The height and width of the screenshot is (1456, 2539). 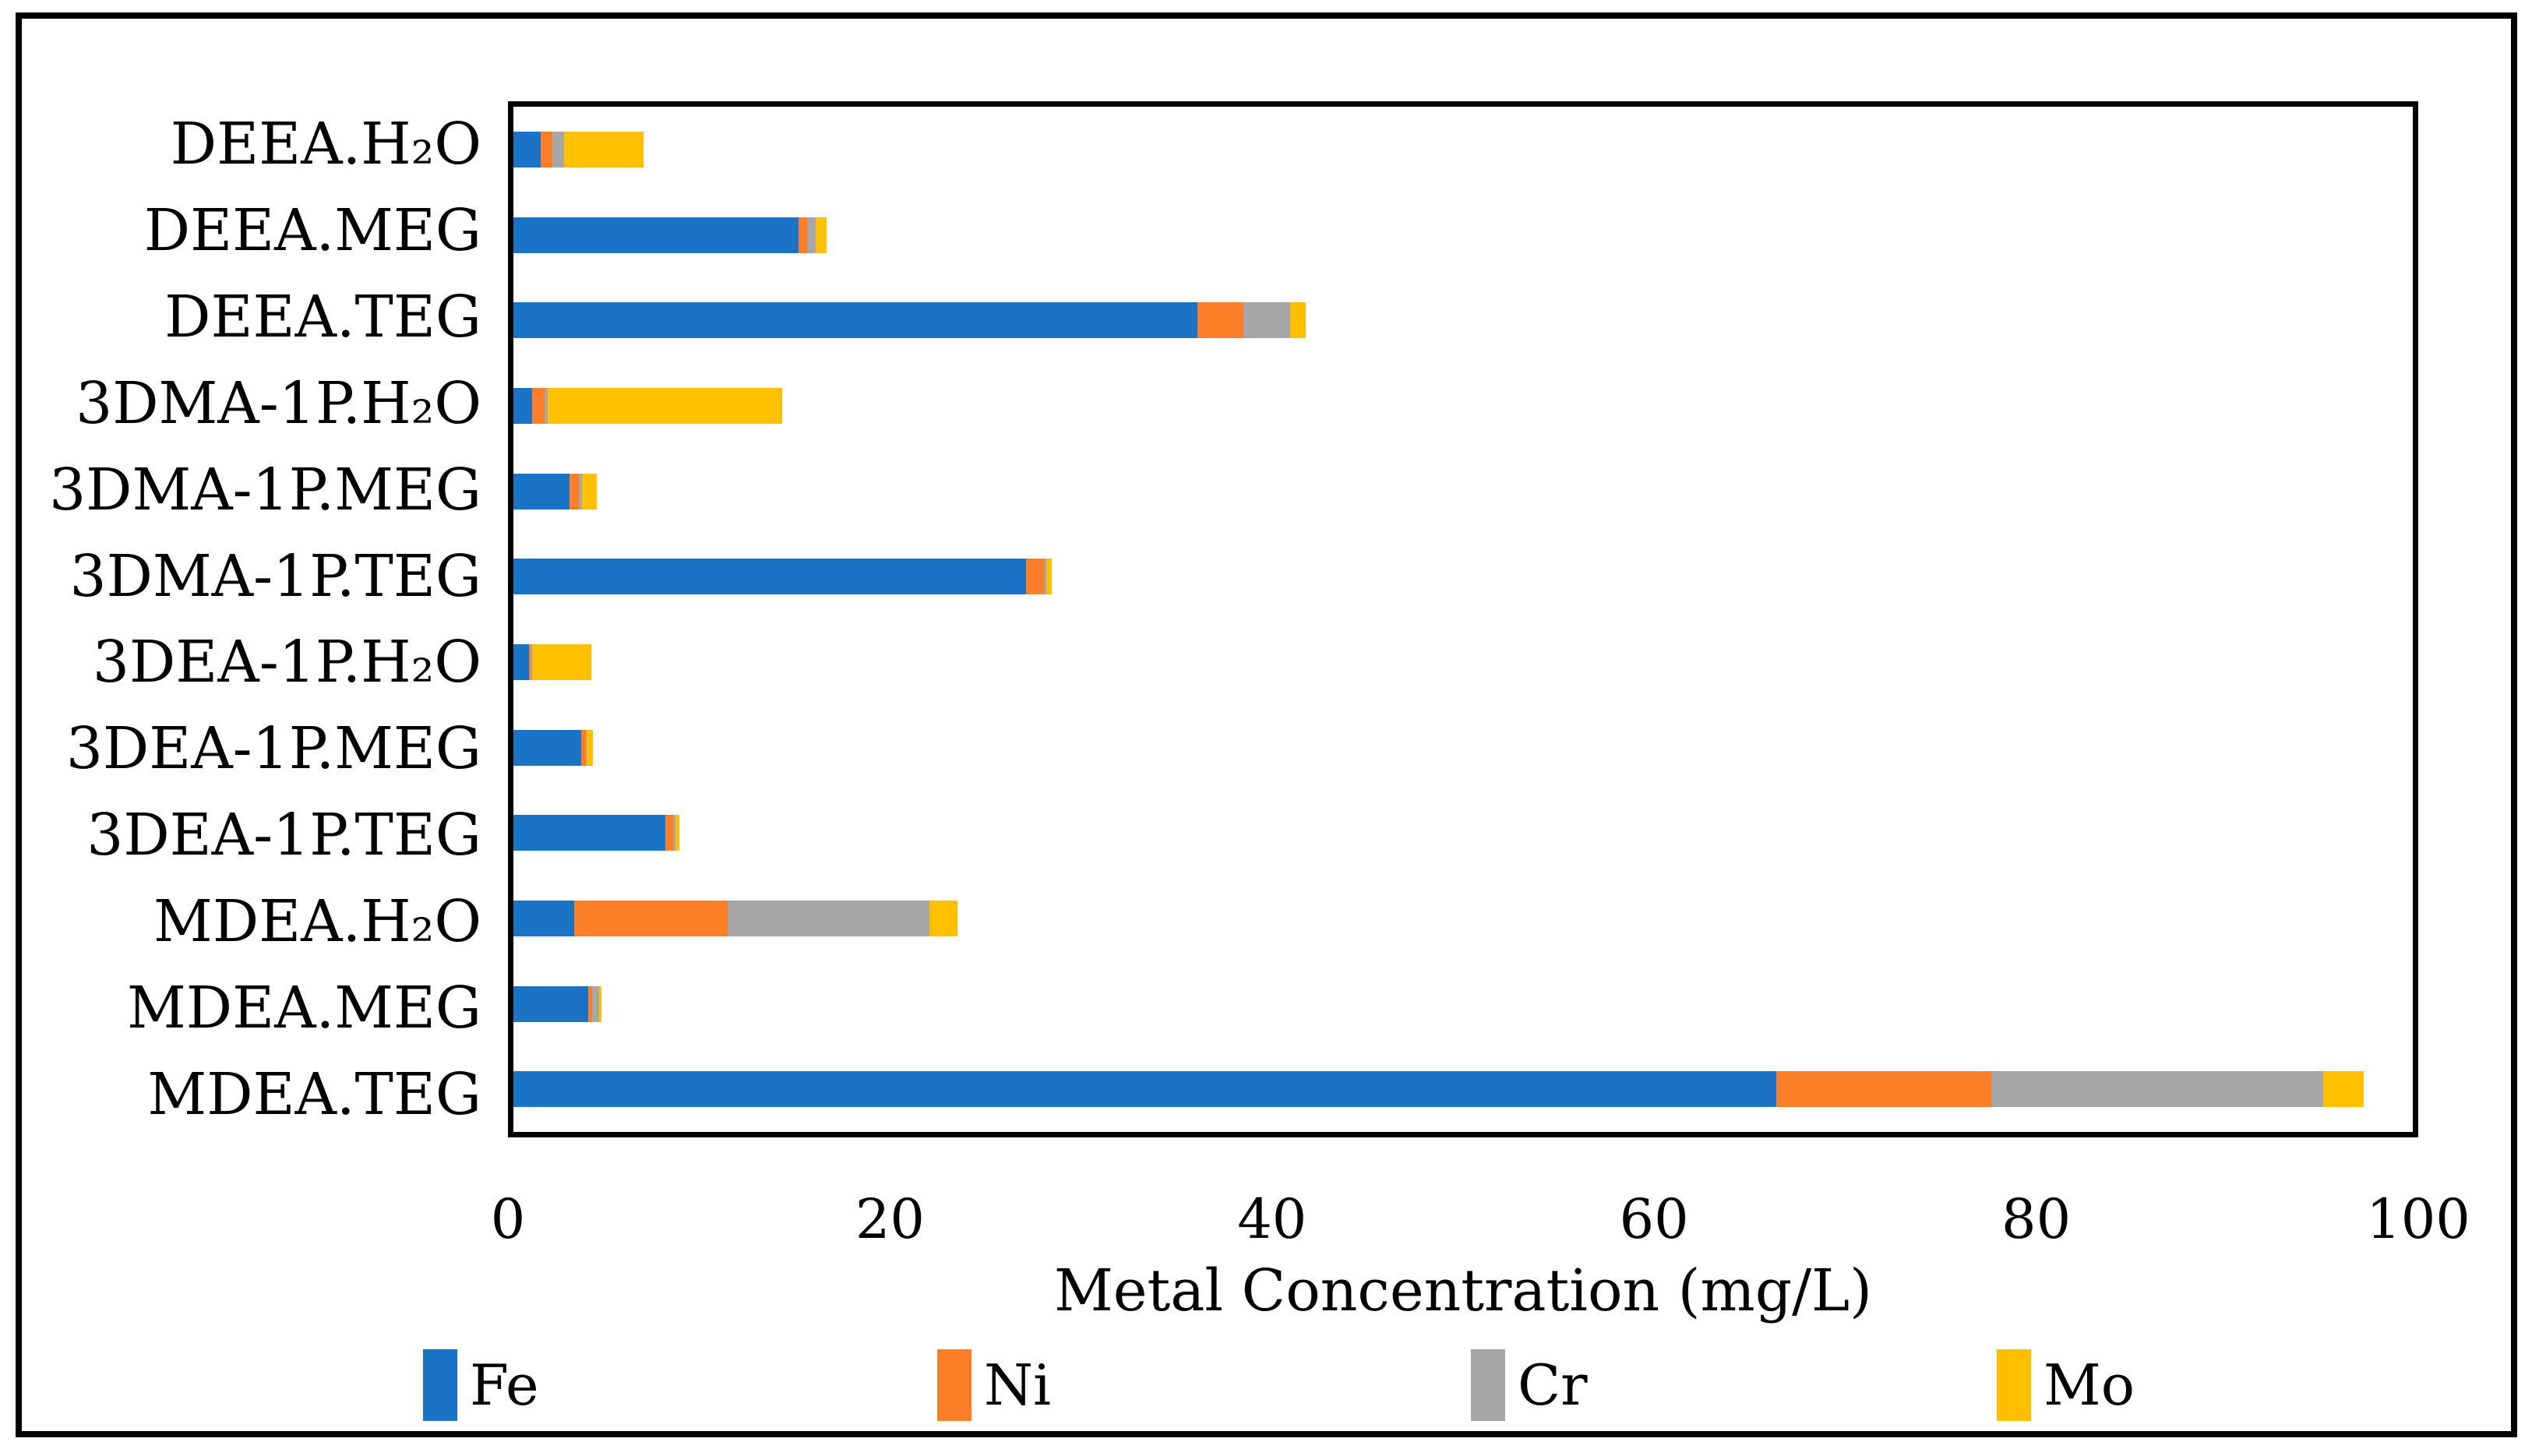 What do you see at coordinates (275, 576) in the screenshot?
I see `category-label: 3DMA-1P.TEG` at bounding box center [275, 576].